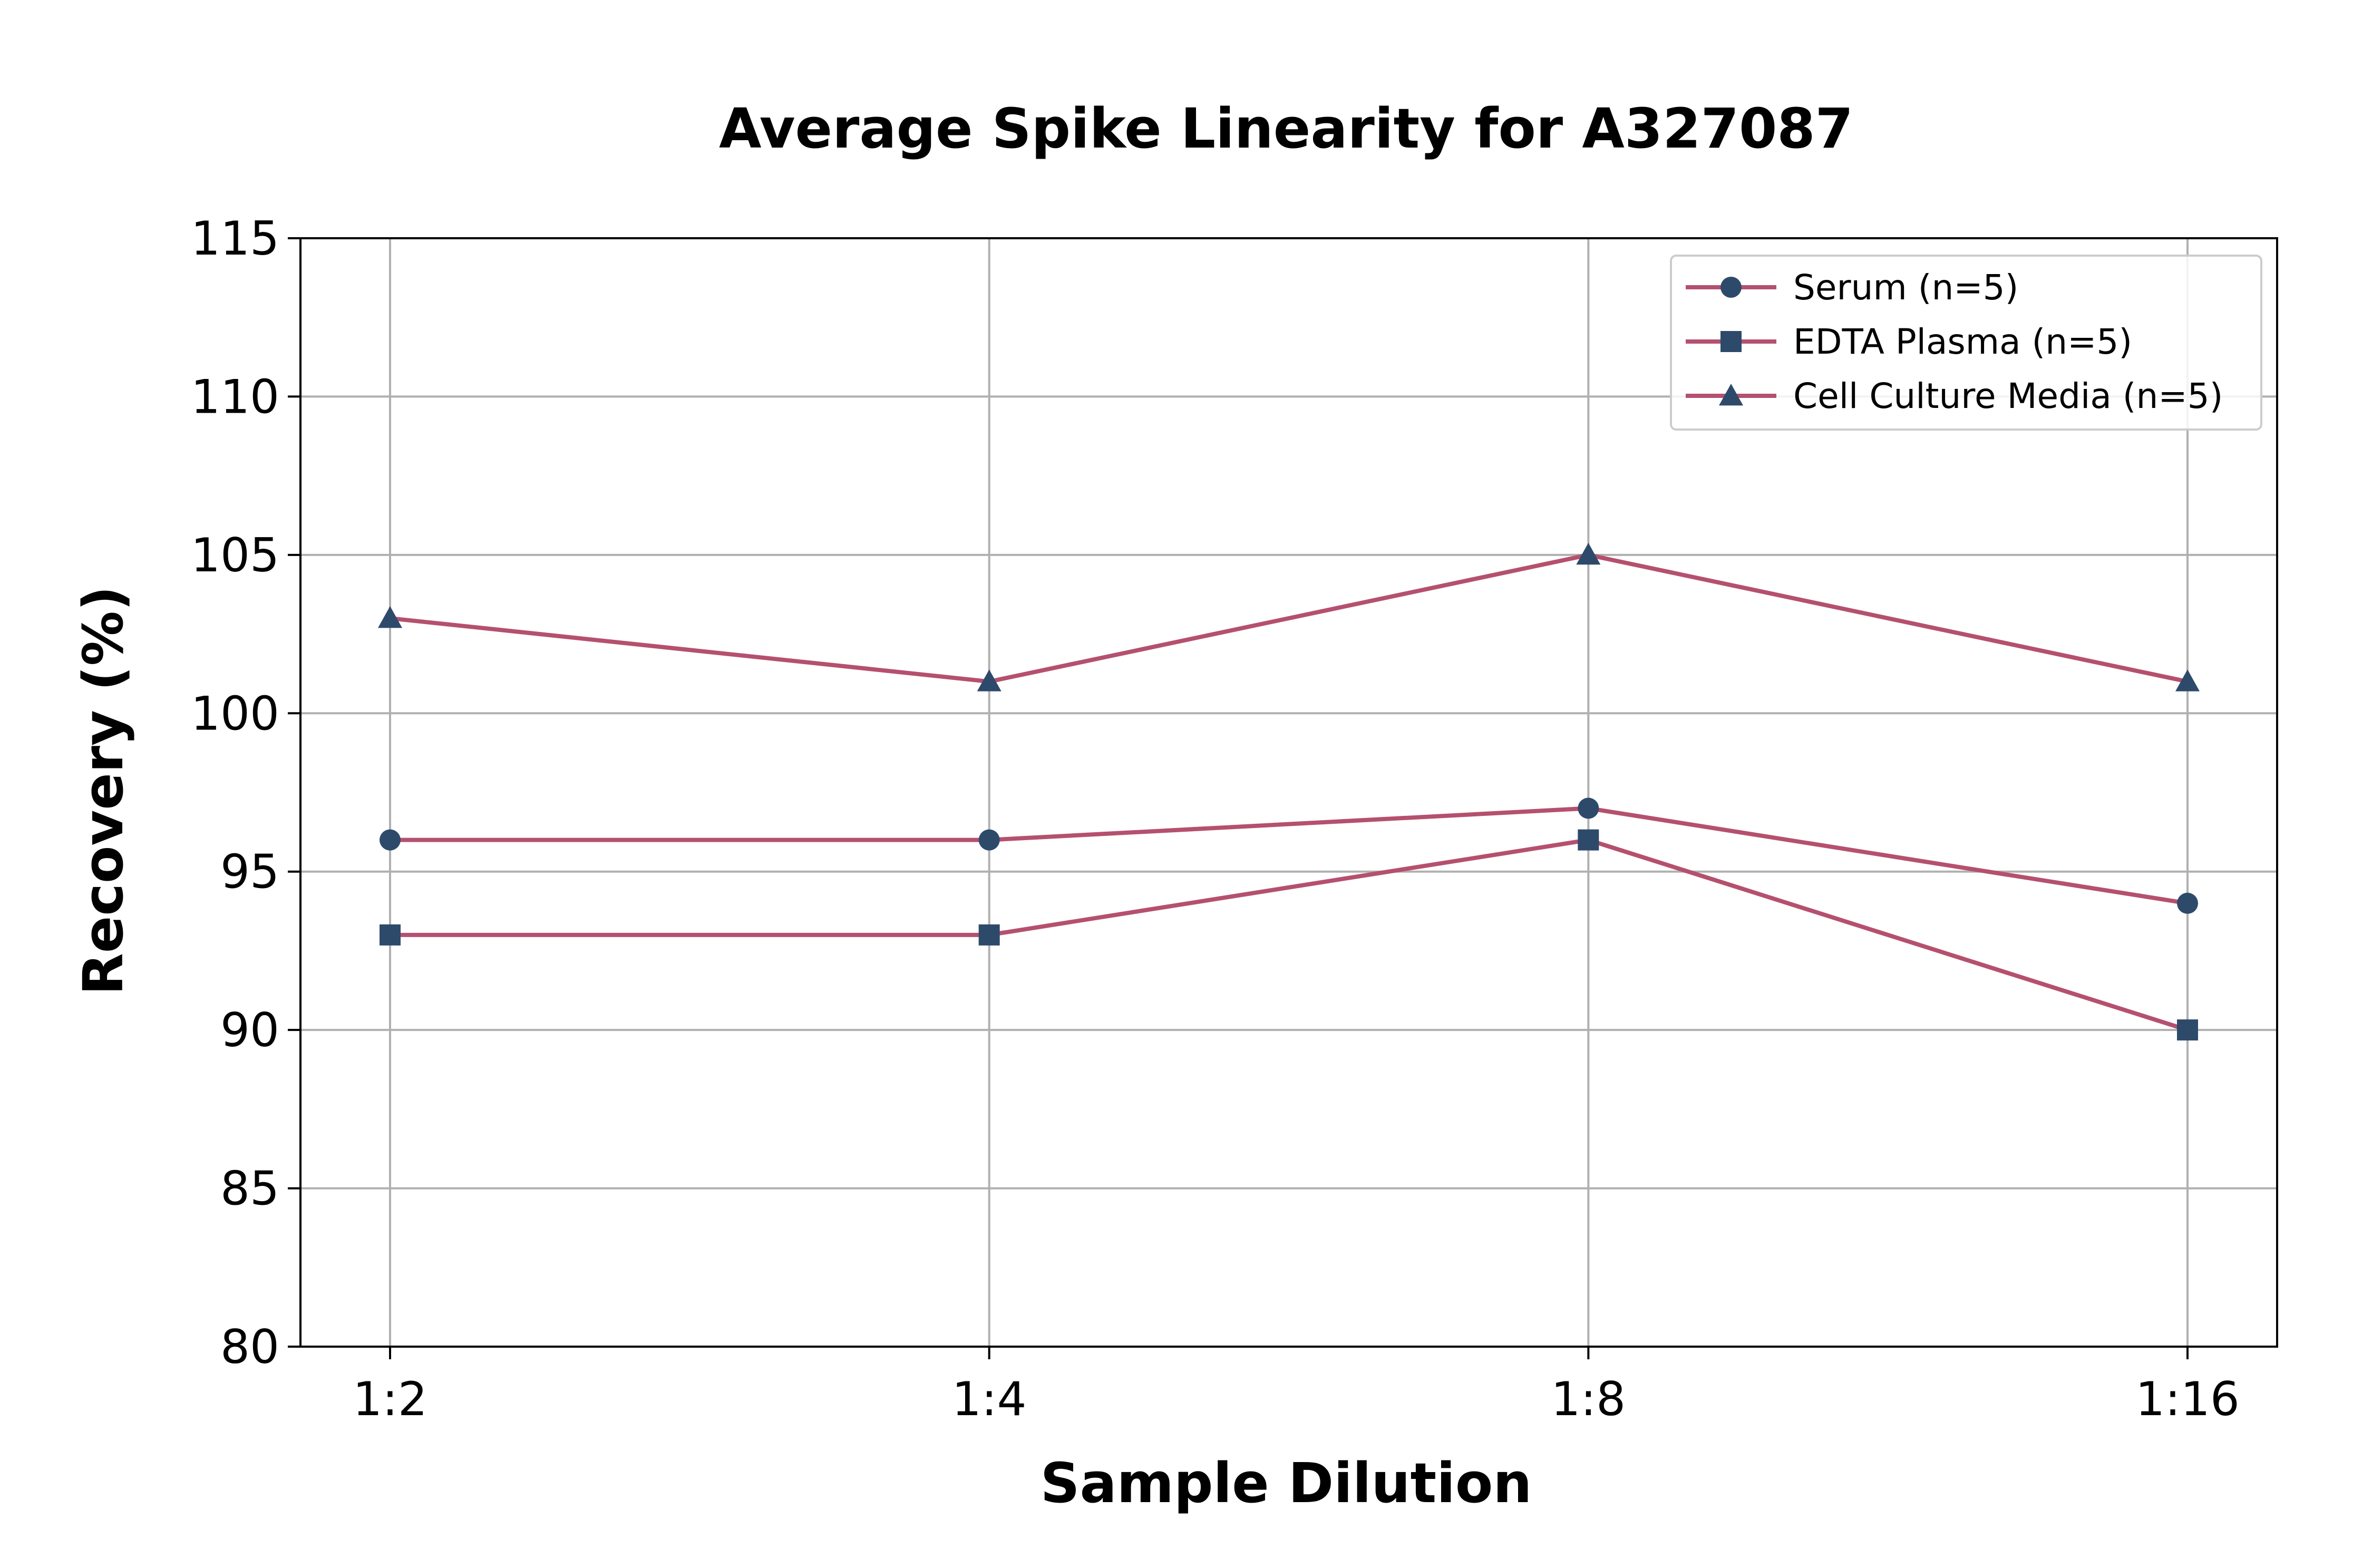 The image size is (2372, 1568). What do you see at coordinates (249, 1347) in the screenshot?
I see `y-tick-label: 80` at bounding box center [249, 1347].